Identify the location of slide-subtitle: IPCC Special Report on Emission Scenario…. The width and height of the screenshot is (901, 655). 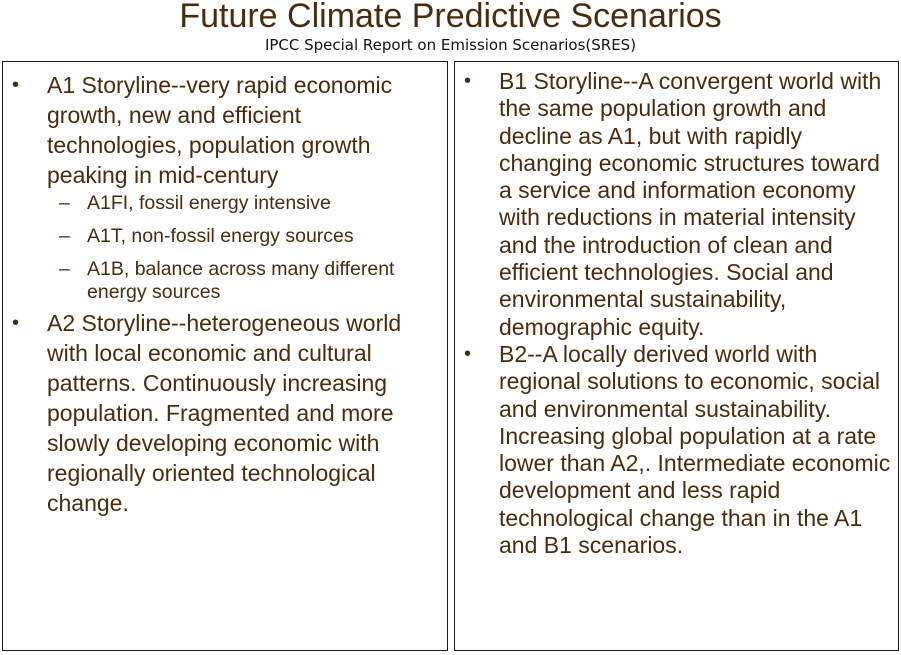
(450, 45).